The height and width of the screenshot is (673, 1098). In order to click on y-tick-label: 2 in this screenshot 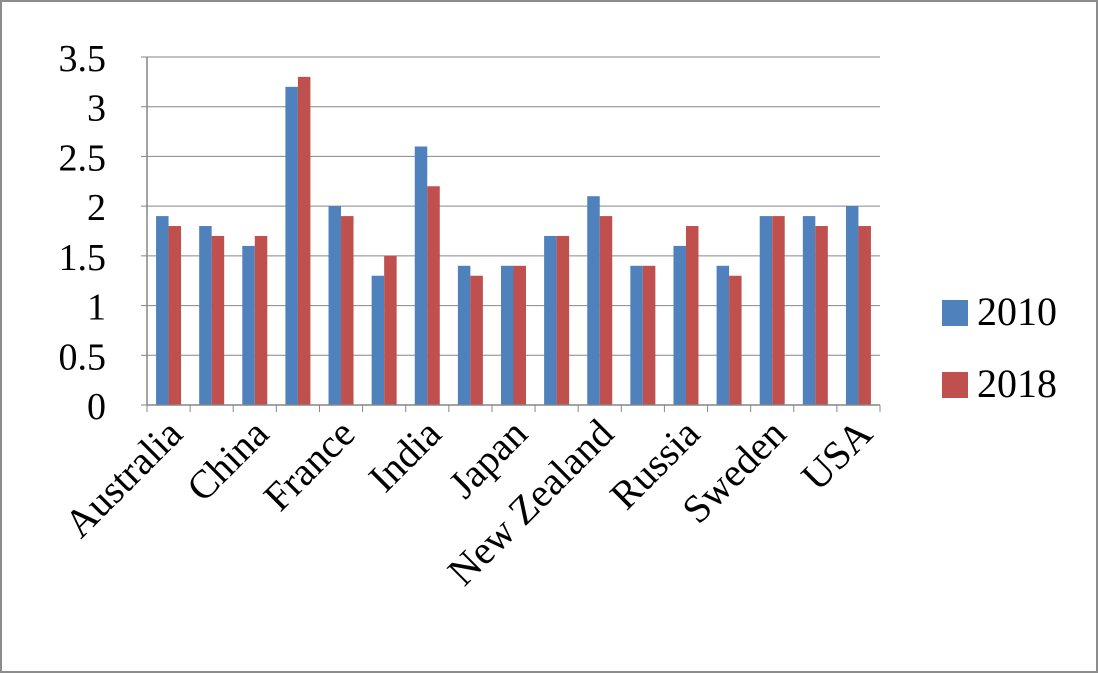, I will do `click(96, 208)`.